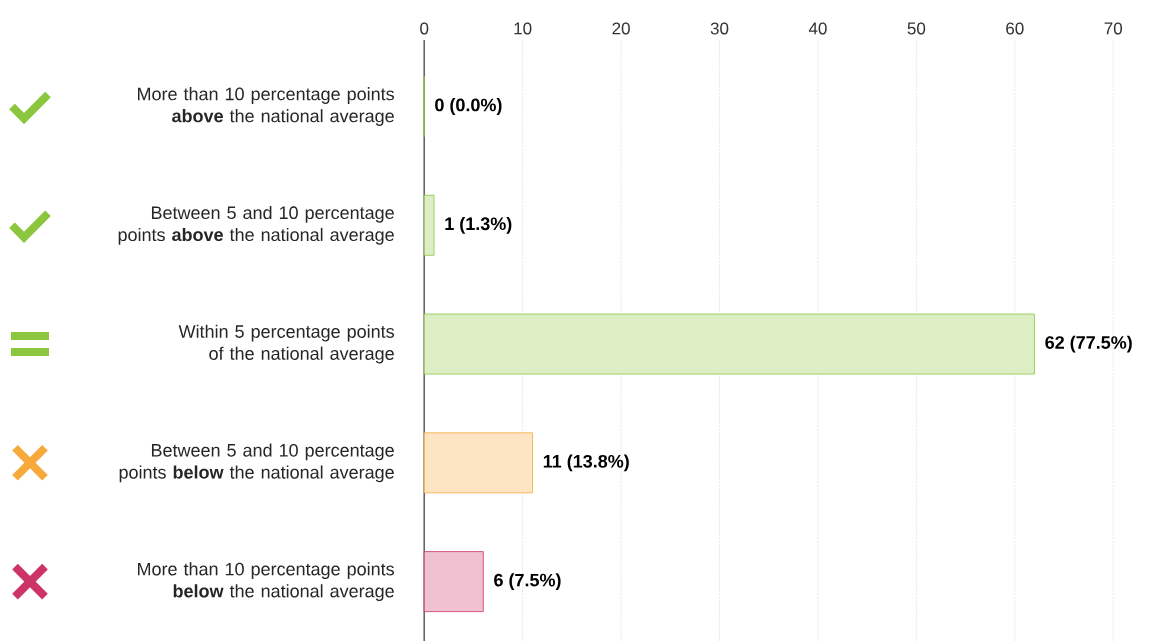 This screenshot has width=1153, height=642. Describe the element at coordinates (1015, 28) in the screenshot. I see `x-tick-label: 60` at that location.